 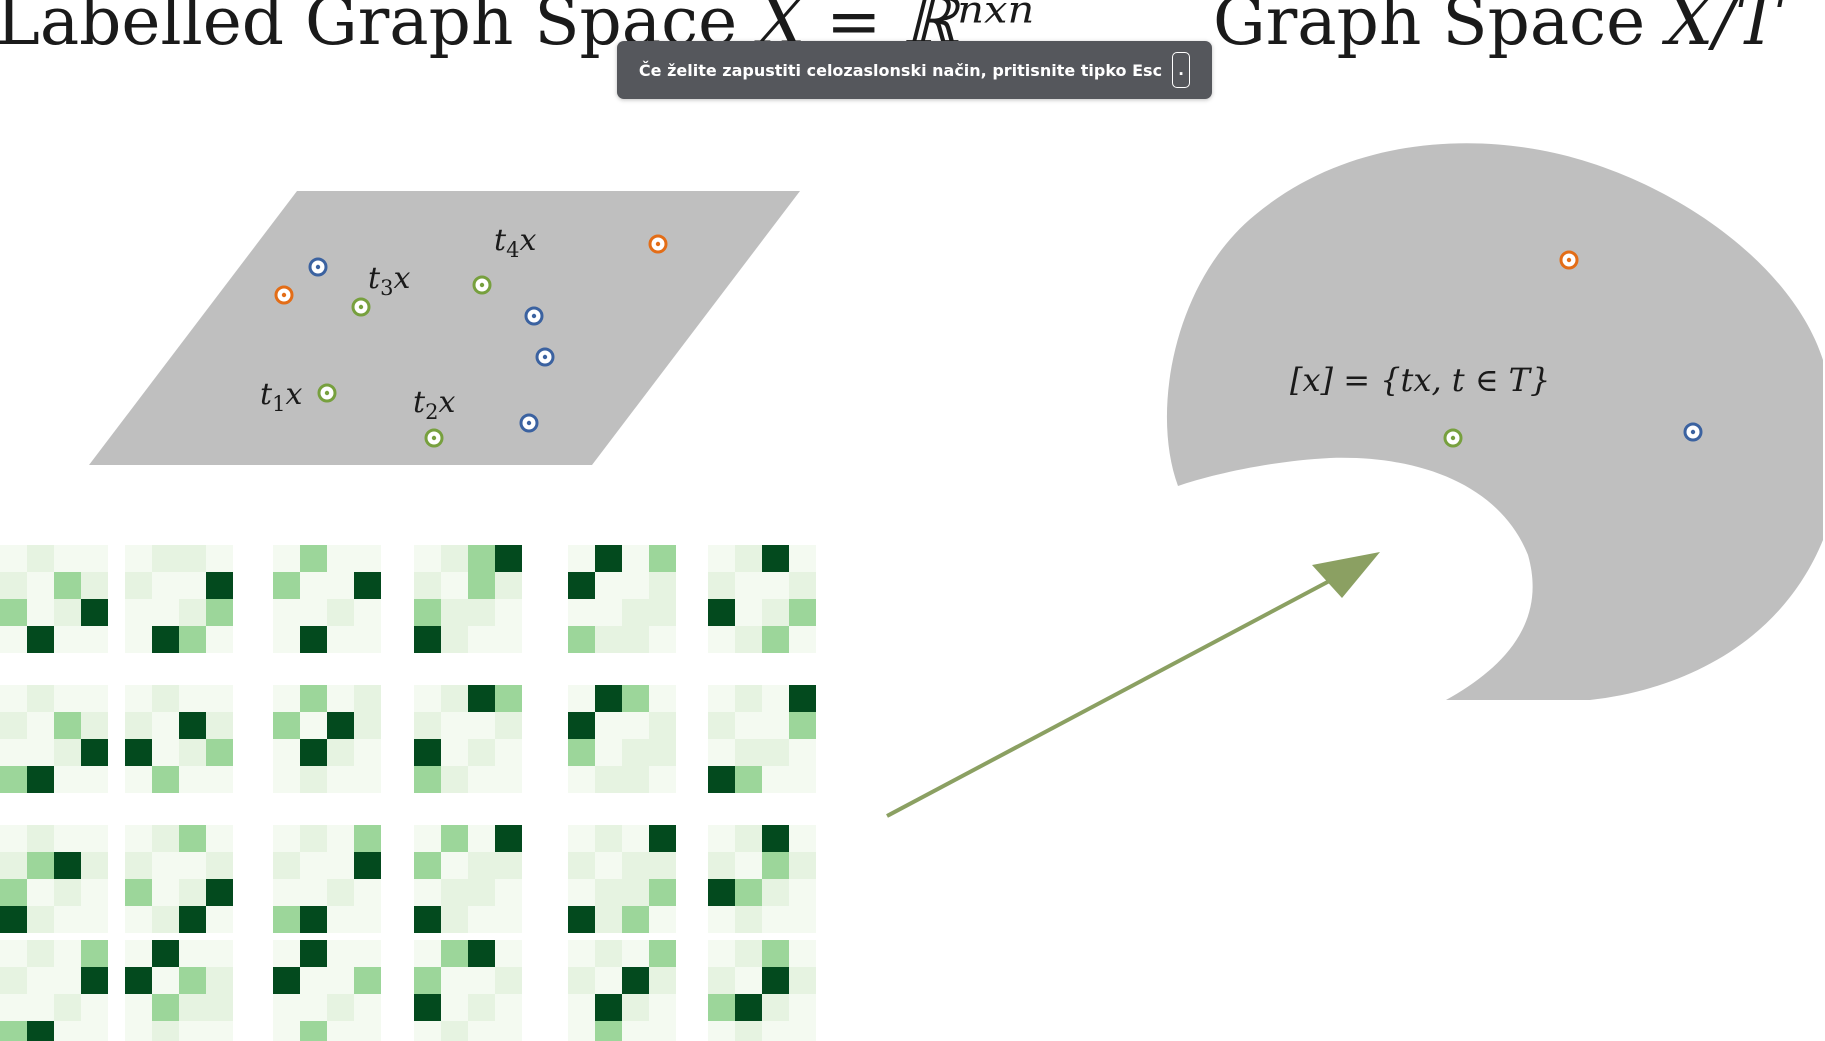 What do you see at coordinates (434, 404) in the screenshot?
I see `label-t2x: t2x` at bounding box center [434, 404].